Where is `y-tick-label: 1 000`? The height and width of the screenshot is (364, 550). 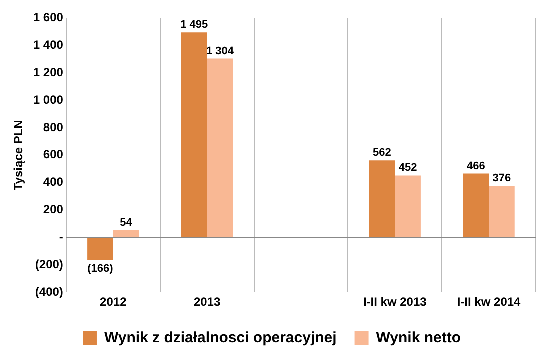
y-tick-label: 1 000 is located at coordinates (48, 99).